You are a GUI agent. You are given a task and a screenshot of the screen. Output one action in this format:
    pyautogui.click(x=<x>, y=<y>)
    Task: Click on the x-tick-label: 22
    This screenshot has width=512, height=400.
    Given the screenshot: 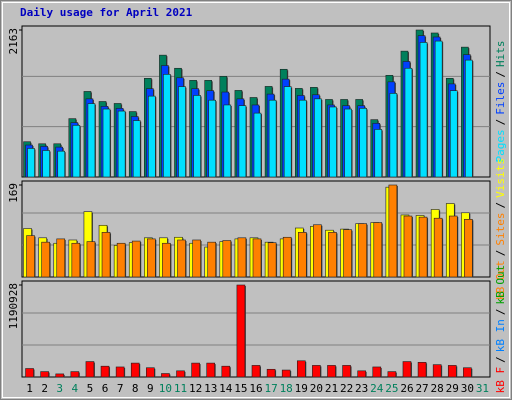 What is the action you would take?
    pyautogui.click(x=346, y=388)
    